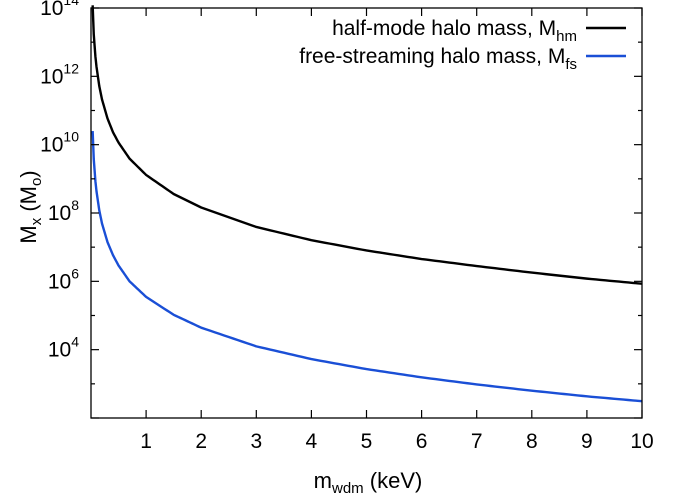 The image size is (681, 497). Describe the element at coordinates (63, 279) in the screenshot. I see `y-tick-label: 10⁶` at that location.